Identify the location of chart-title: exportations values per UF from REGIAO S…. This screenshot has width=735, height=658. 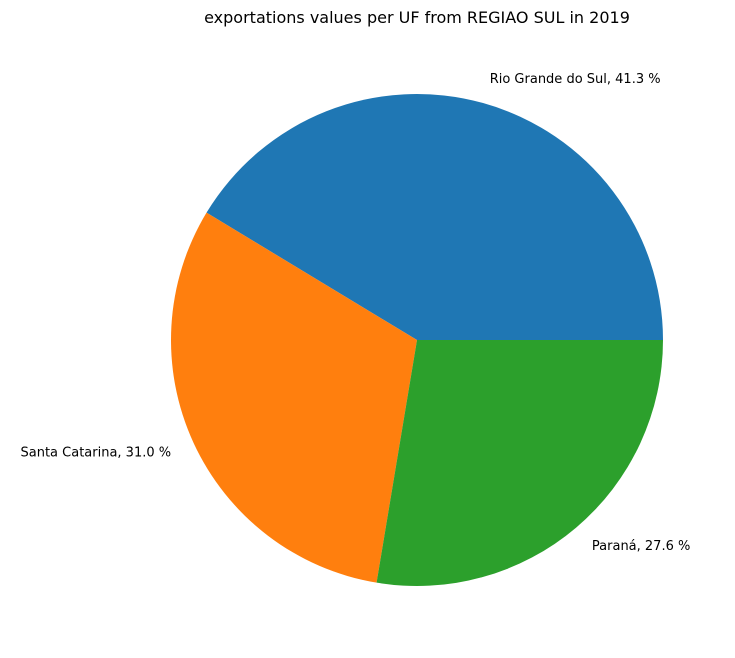
(417, 17).